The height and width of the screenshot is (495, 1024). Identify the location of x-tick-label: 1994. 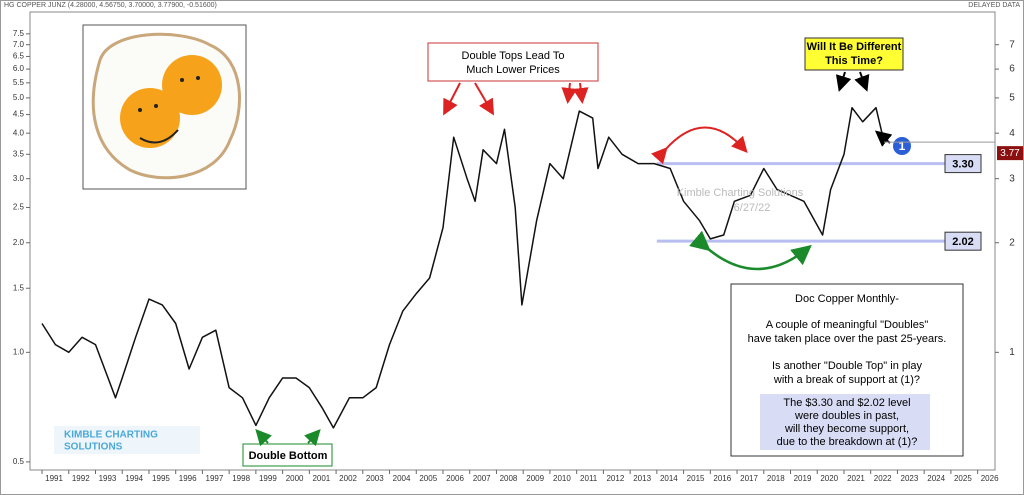
(134, 478).